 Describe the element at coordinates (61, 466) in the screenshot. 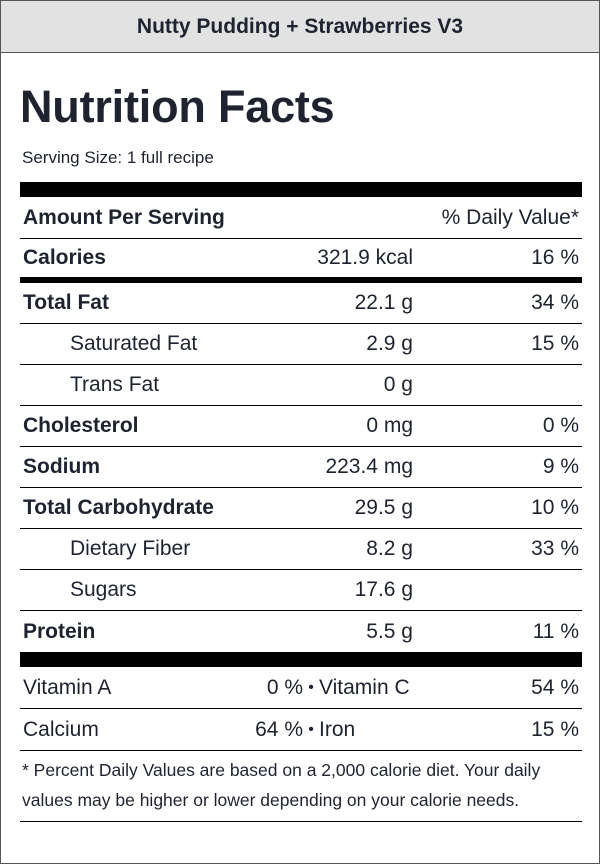

I see `nutrient-label: Sodium` at that location.